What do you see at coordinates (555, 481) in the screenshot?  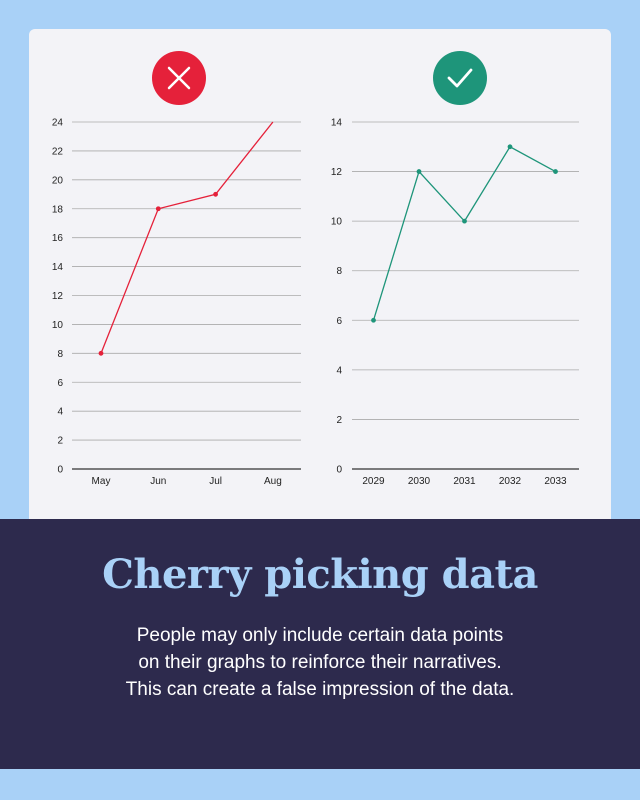 I see `x-tick-label: 2033` at bounding box center [555, 481].